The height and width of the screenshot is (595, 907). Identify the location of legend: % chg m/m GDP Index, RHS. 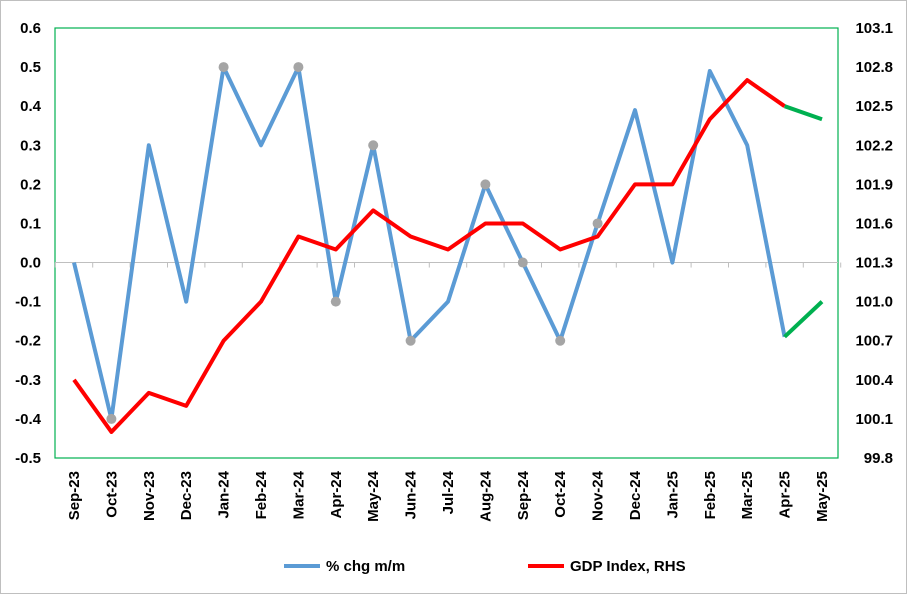
(485, 566).